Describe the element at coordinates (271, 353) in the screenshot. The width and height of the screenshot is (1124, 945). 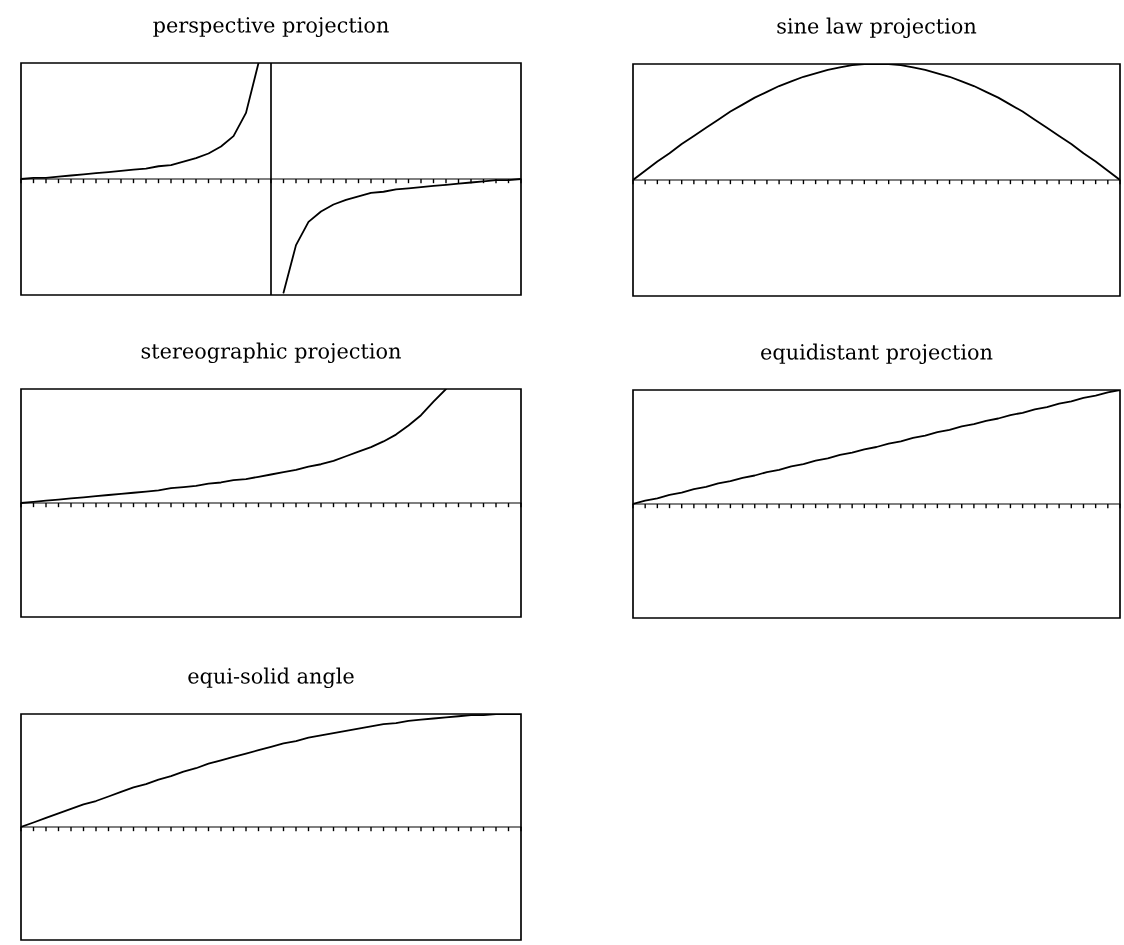
I see `chart-title: stereographic projection` at that location.